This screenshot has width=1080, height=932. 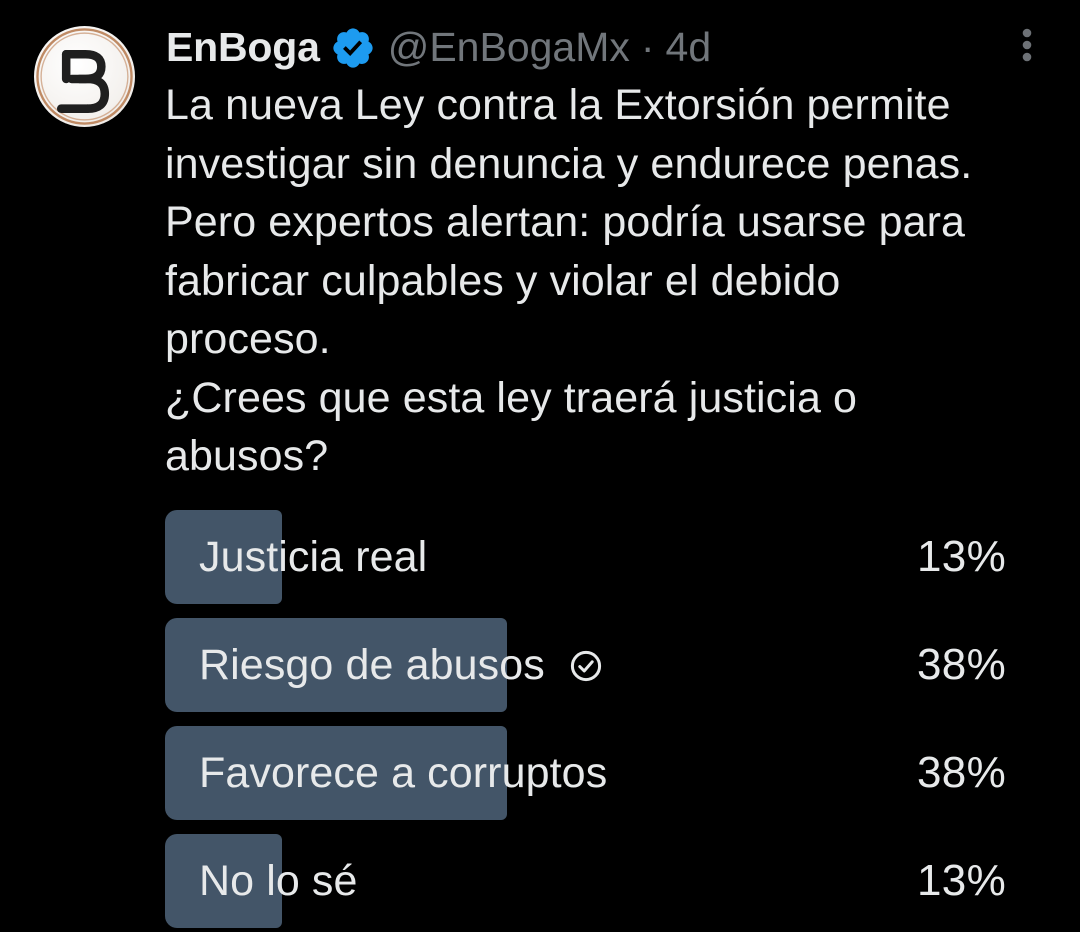 I want to click on more-options-button, so click(x=1027, y=45).